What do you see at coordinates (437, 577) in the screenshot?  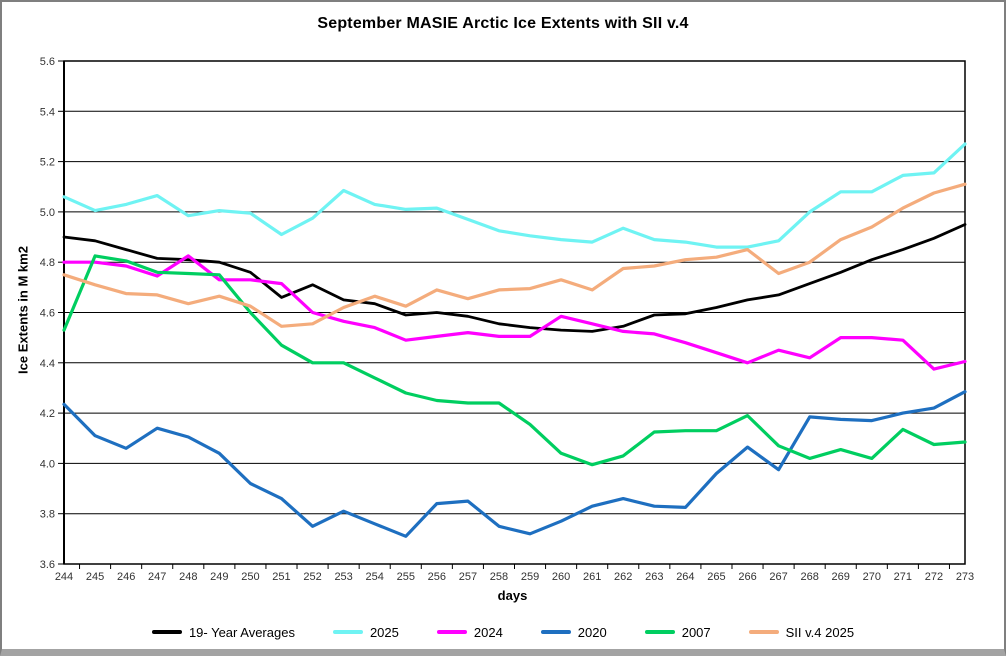 I see `x-tick-label: 256` at bounding box center [437, 577].